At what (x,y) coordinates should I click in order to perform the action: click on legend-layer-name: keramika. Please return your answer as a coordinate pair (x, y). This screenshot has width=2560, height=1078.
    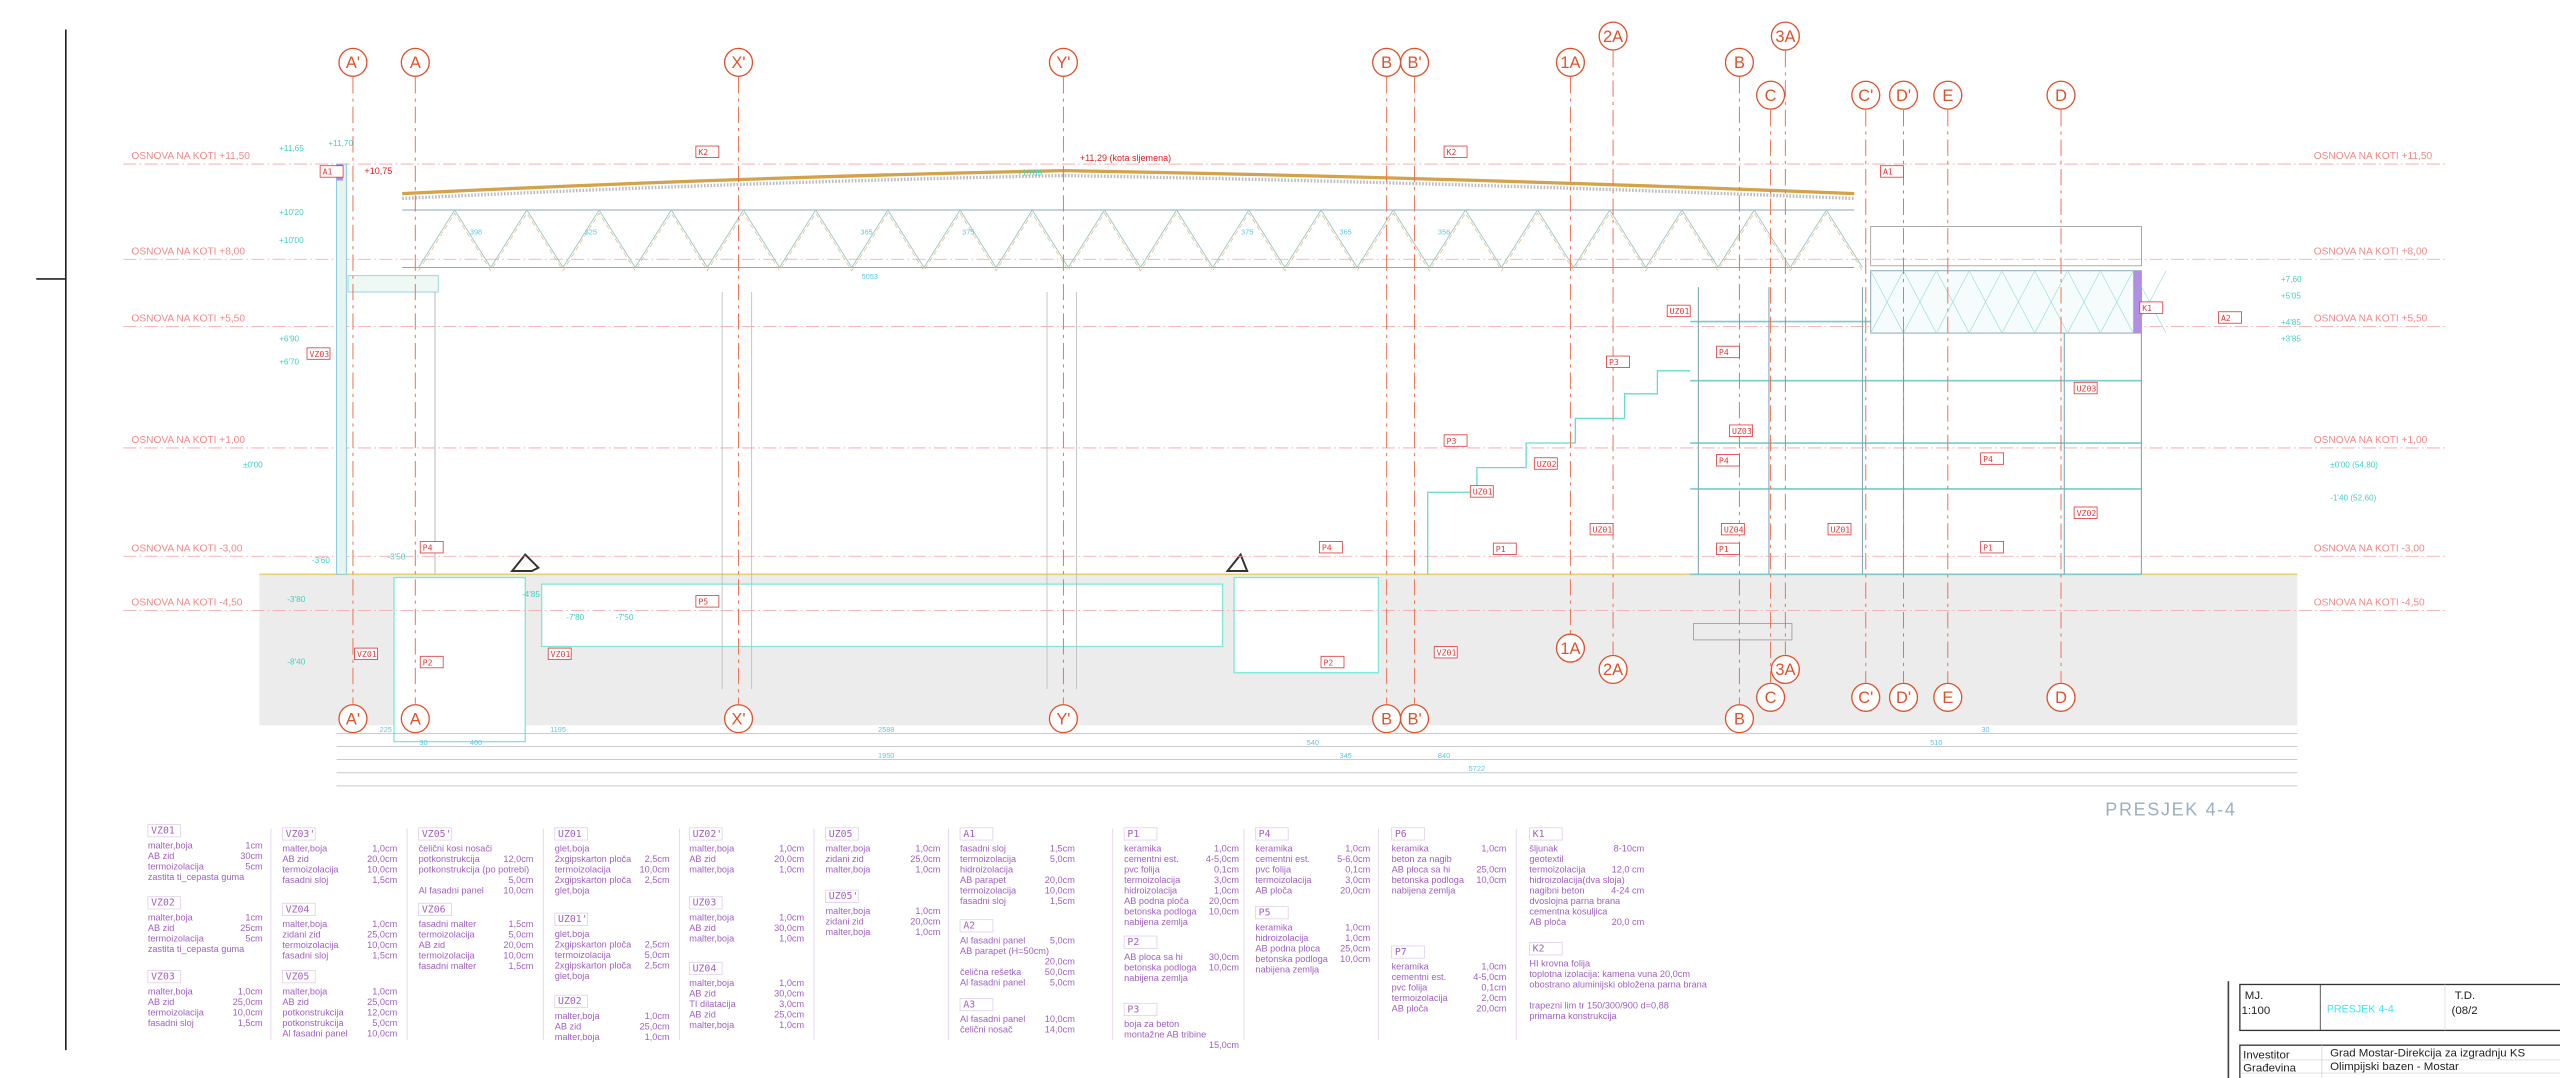
    Looking at the image, I should click on (1274, 927).